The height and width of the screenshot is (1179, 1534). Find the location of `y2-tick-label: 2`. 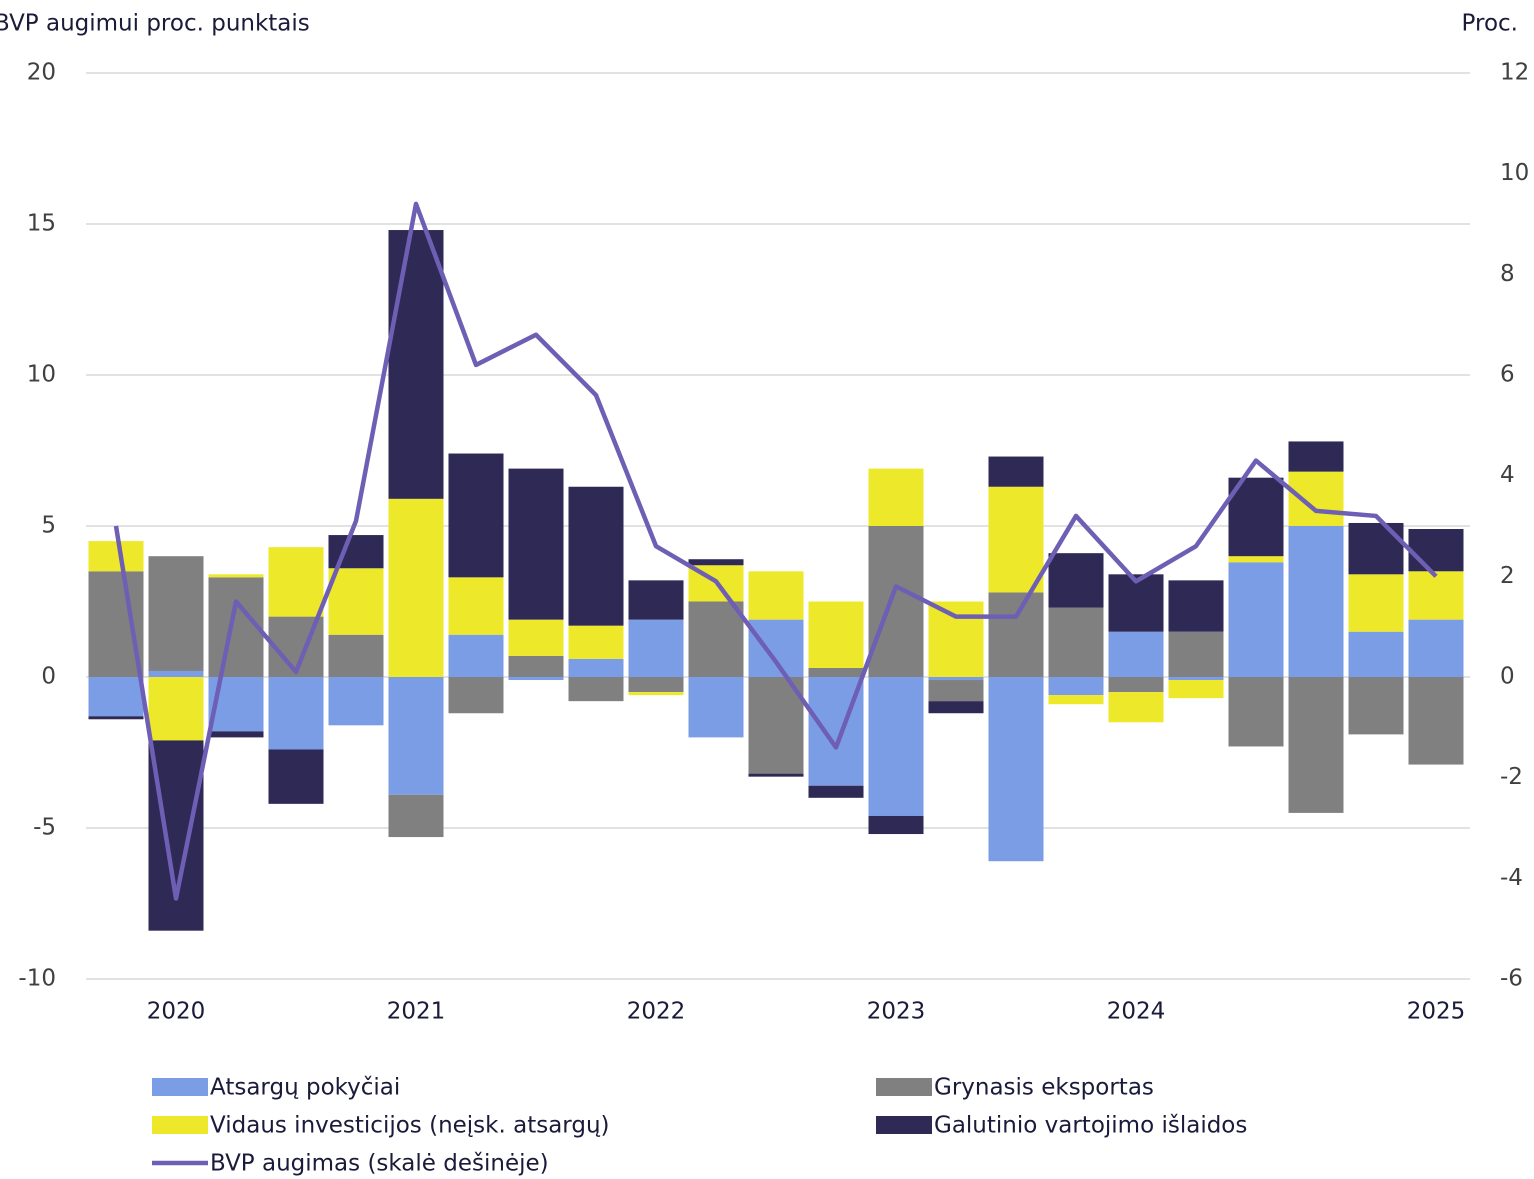

y2-tick-label: 2 is located at coordinates (1507, 576).